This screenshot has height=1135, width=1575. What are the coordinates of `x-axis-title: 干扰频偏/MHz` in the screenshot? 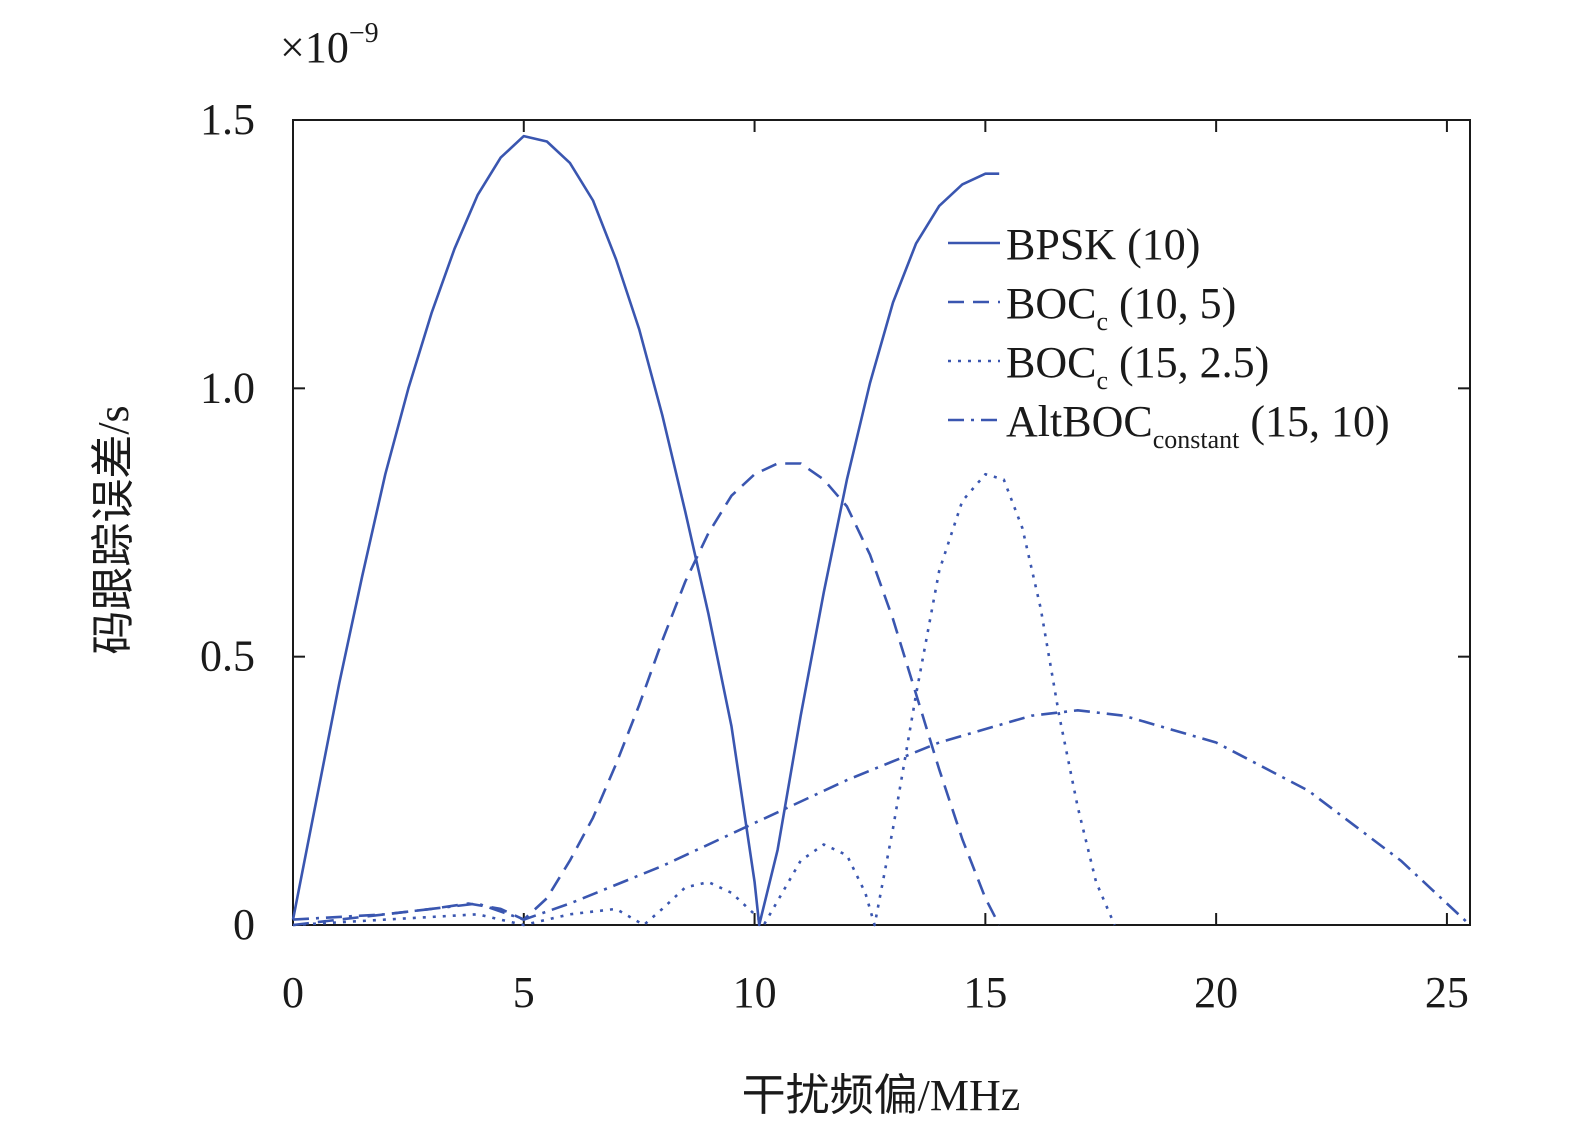 It's located at (881, 1095).